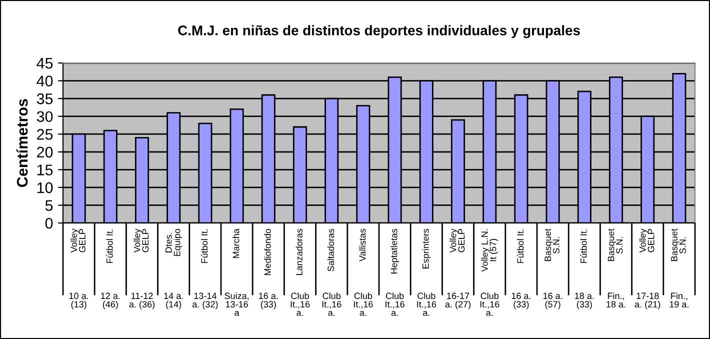  I want to click on y-tick-label: 30, so click(44, 116).